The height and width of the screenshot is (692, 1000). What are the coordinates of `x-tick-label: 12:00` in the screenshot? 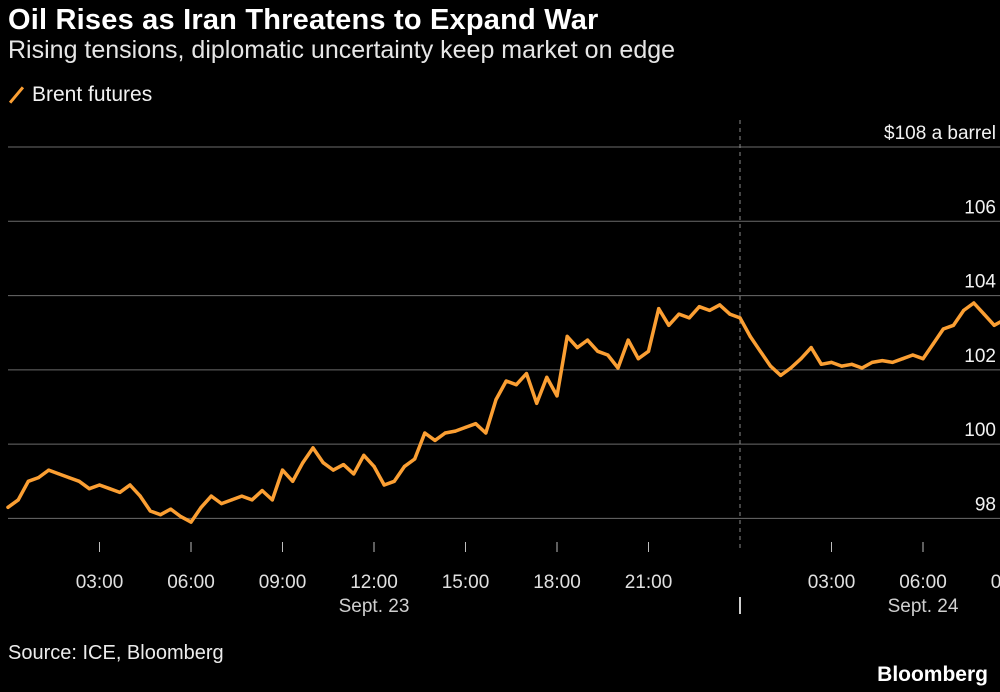 It's located at (374, 582).